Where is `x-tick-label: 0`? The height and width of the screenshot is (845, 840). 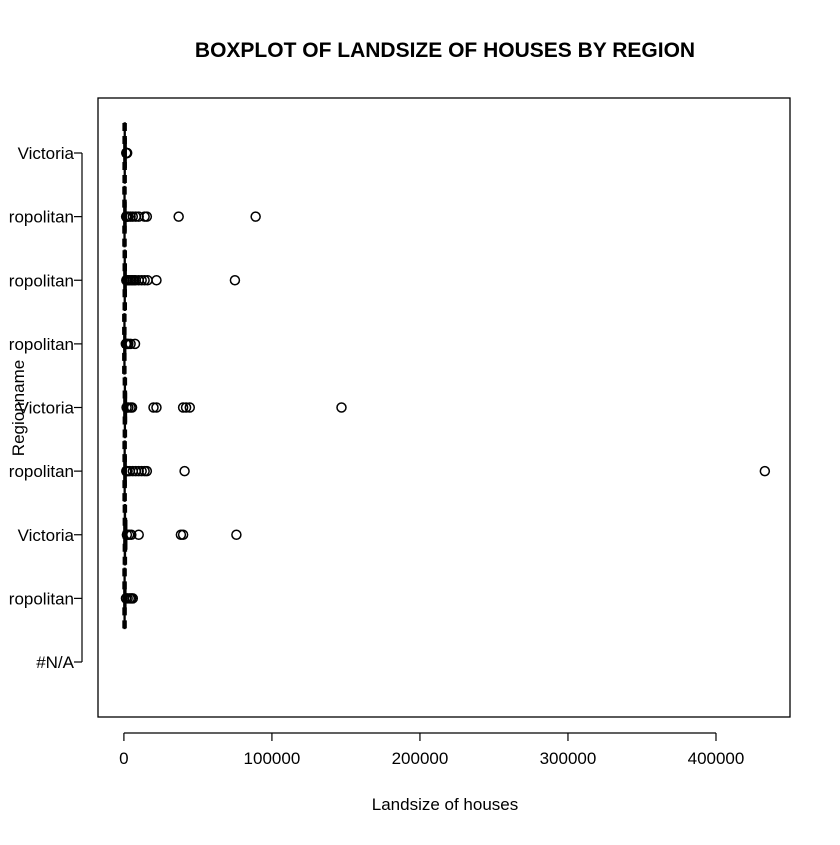
x-tick-label: 0 is located at coordinates (123, 758).